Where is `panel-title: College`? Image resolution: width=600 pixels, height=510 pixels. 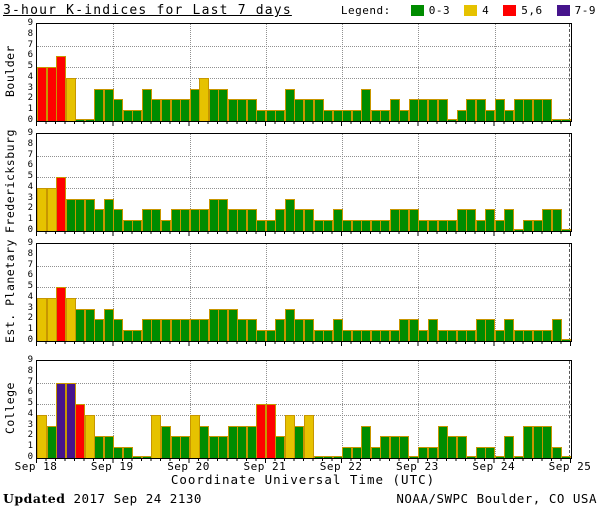 panel-title: College is located at coordinates (10, 408).